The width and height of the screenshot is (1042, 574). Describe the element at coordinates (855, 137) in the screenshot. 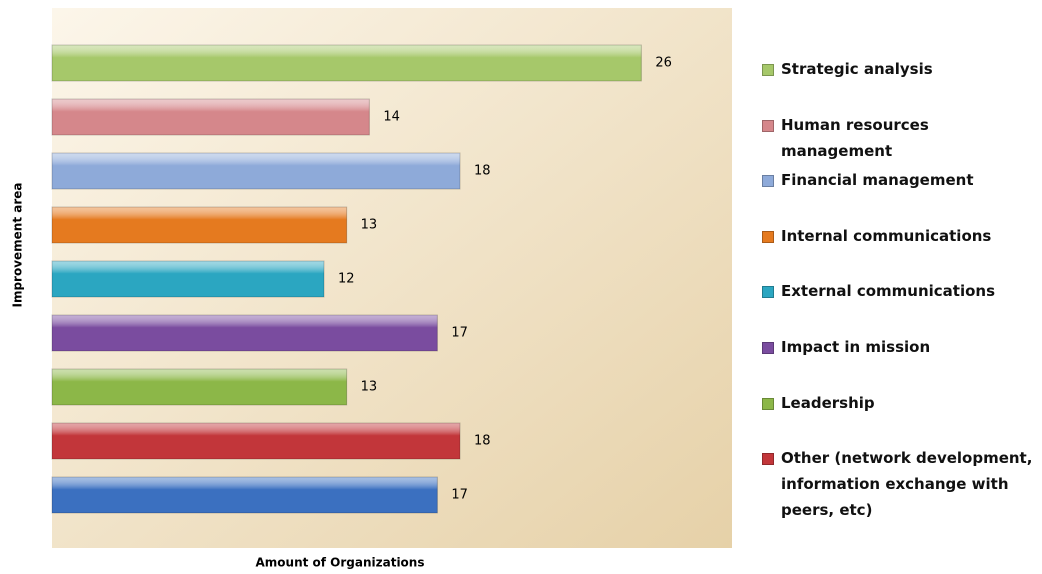

I see `legend-label: Human resources management` at that location.